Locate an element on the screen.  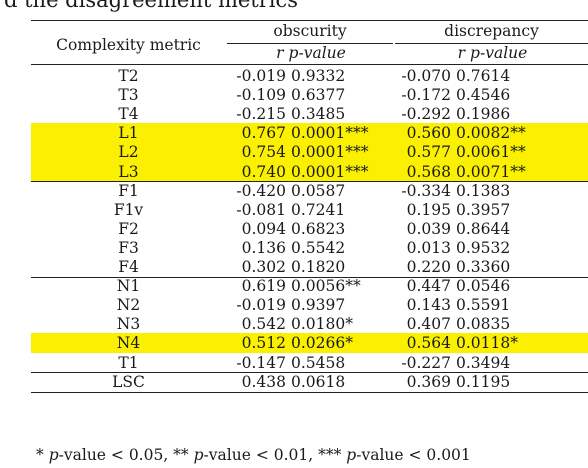
header-obscurity: obscurity is located at coordinates (310, 31).